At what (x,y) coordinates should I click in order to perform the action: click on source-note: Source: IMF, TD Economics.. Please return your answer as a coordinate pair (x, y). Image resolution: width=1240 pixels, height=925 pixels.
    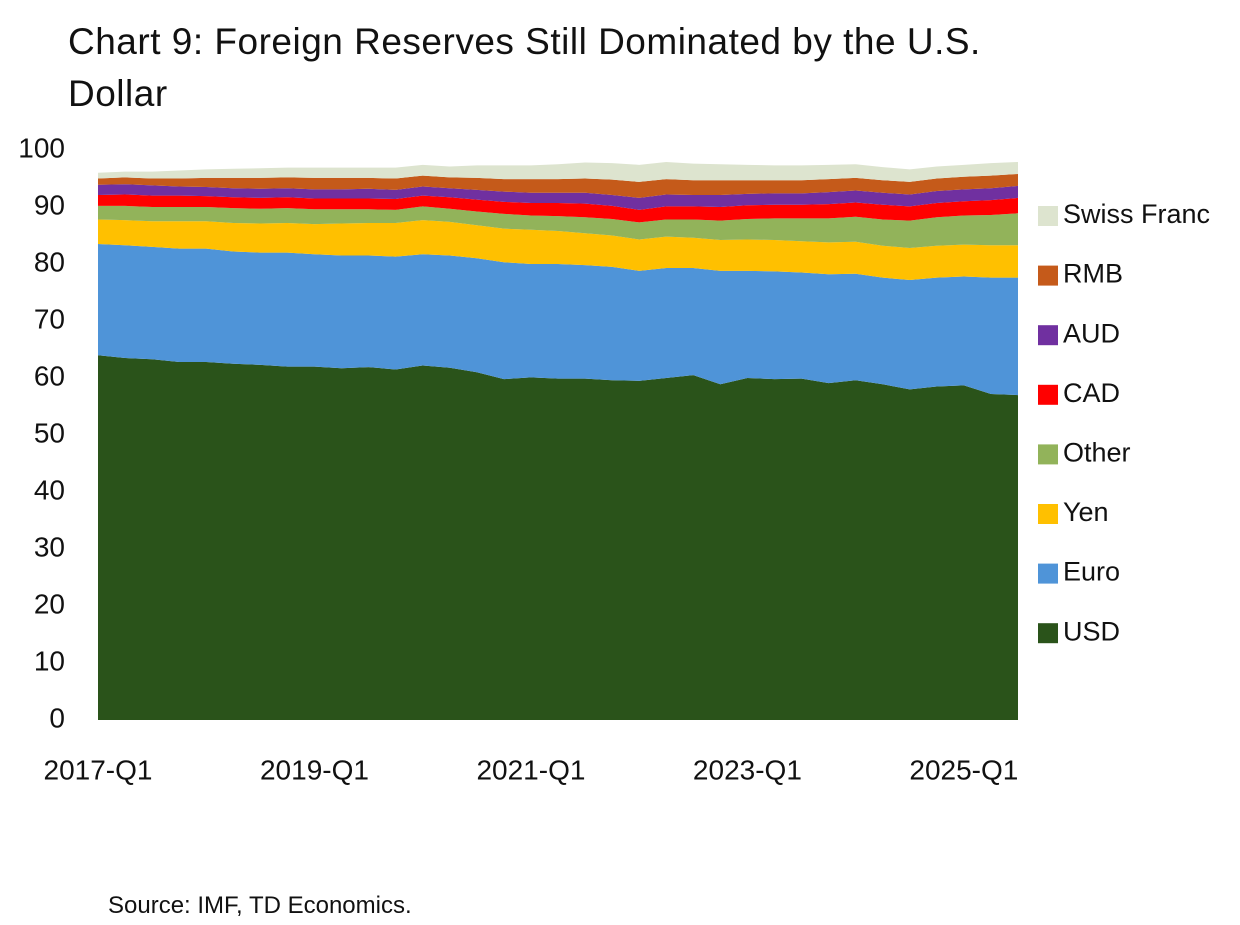
    Looking at the image, I should click on (260, 905).